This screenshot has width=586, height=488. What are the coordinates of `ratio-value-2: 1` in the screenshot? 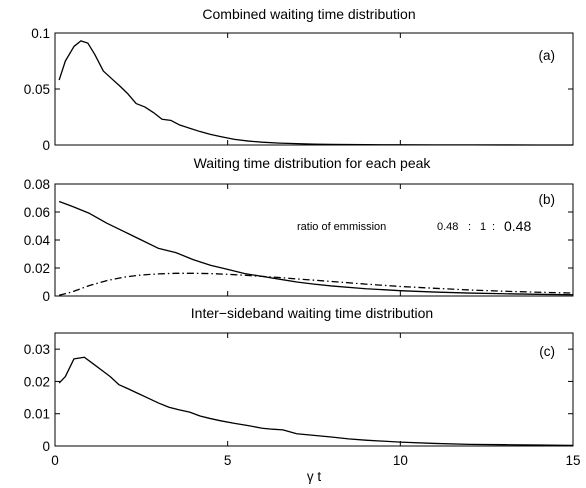 It's located at (483, 227).